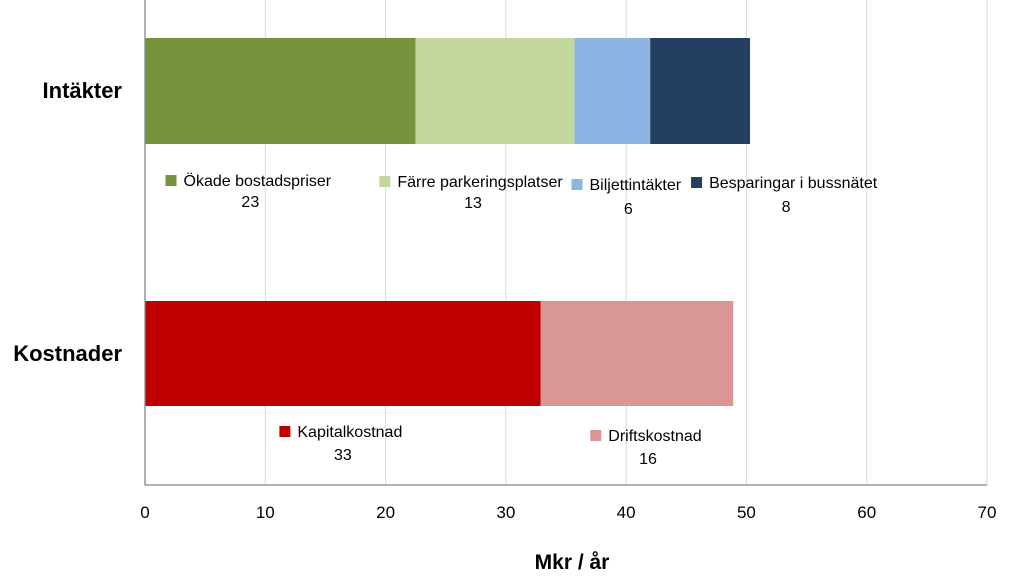 Image resolution: width=1023 pixels, height=581 pixels. Describe the element at coordinates (626, 512) in the screenshot. I see `x-tick-label: 40` at that location.